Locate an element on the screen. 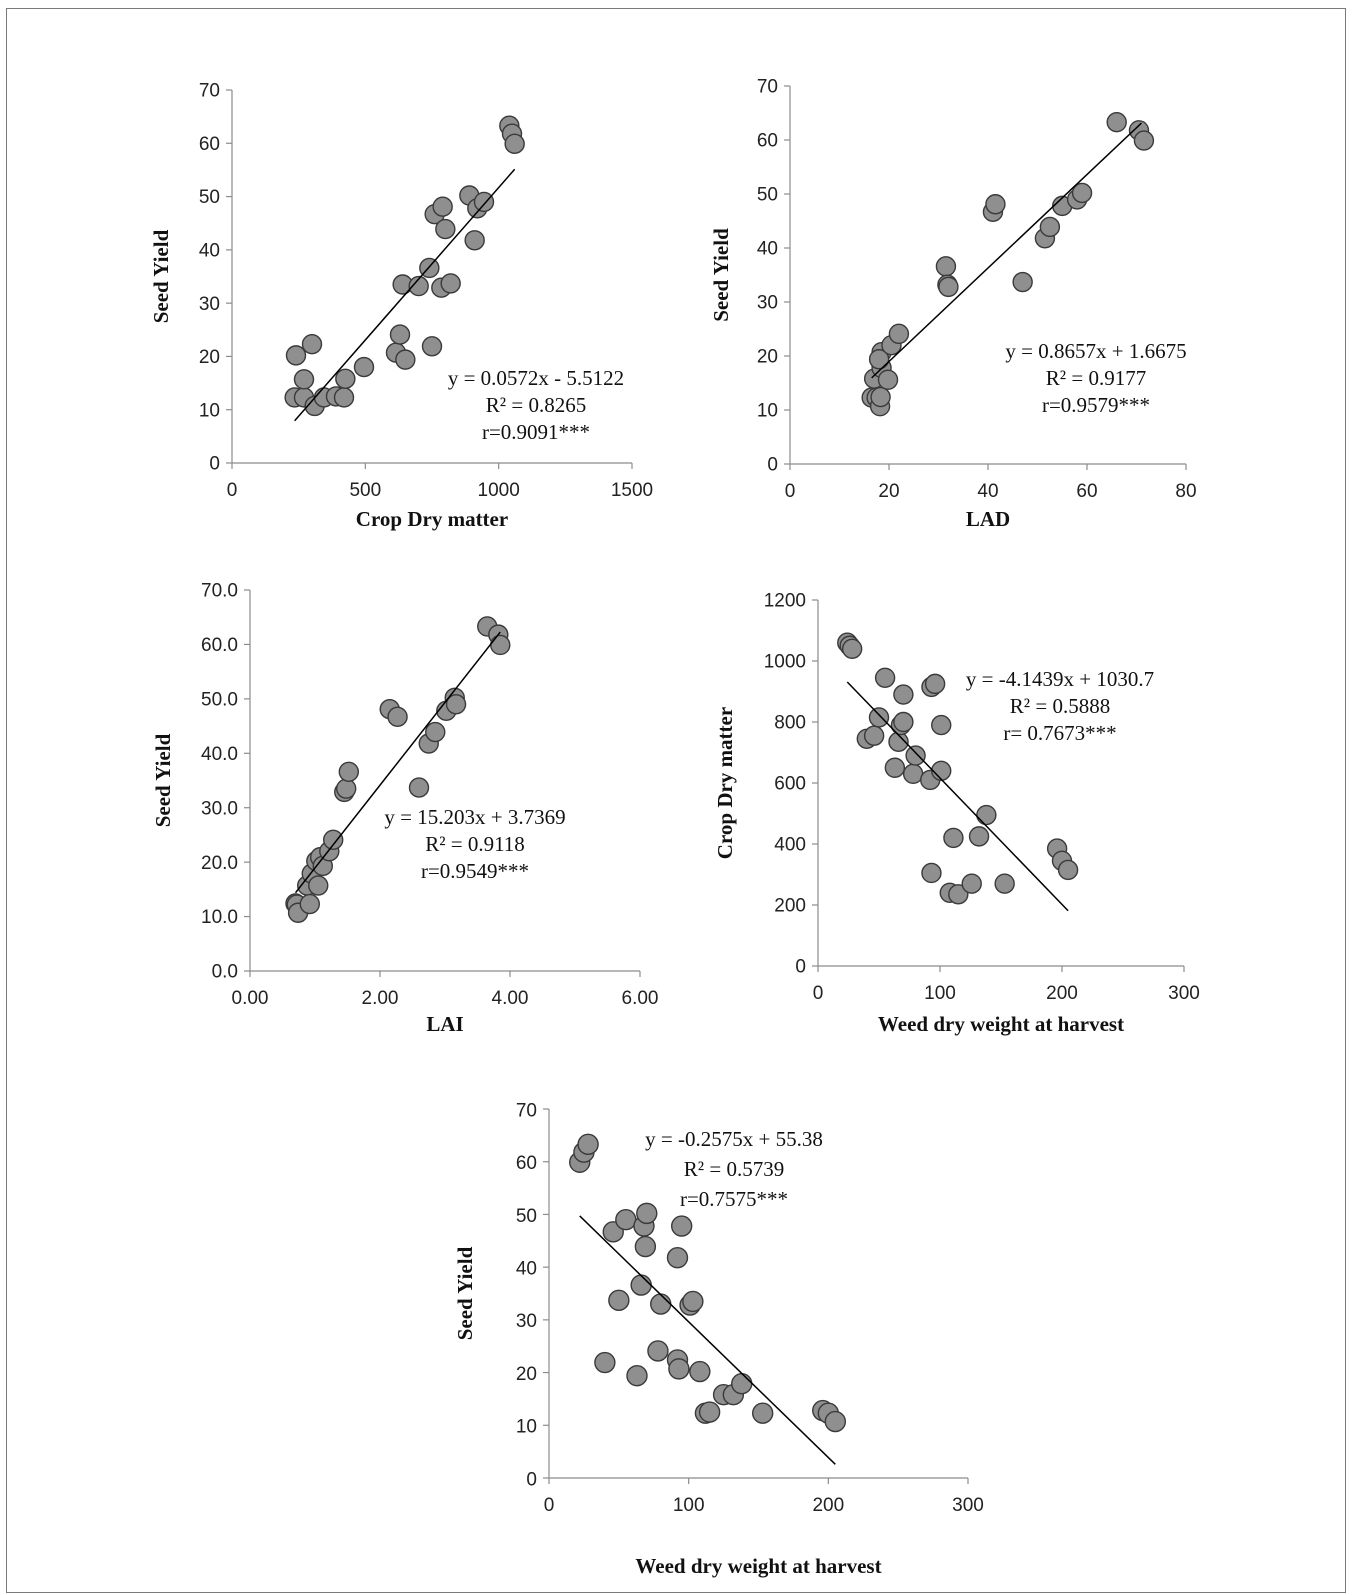  x-tick-label: 300 is located at coordinates (1184, 993).